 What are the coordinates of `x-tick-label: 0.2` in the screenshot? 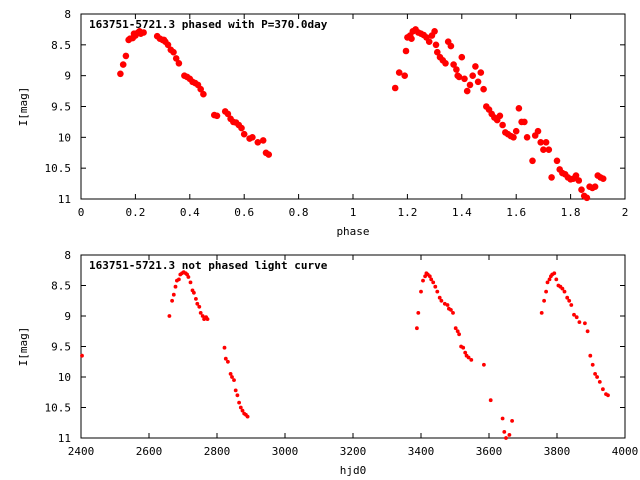 It's located at (135, 212).